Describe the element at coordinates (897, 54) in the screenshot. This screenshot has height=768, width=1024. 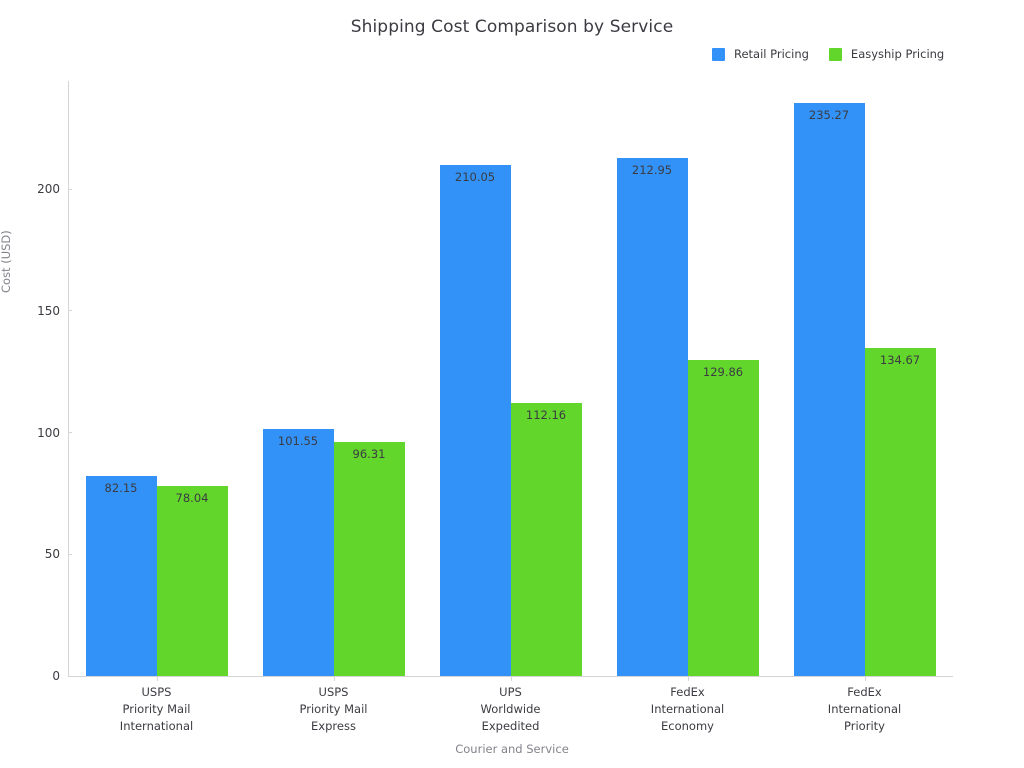
I see `legend-label-easyship: Easyship Pricing` at that location.